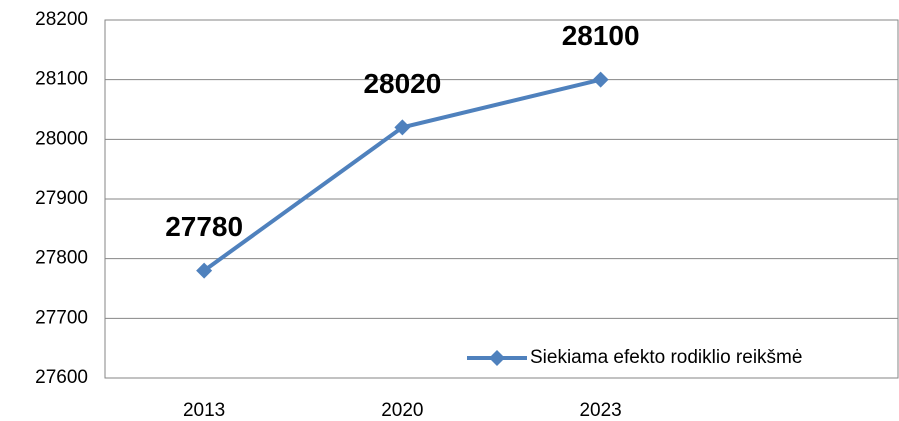  Describe the element at coordinates (61, 258) in the screenshot. I see `y-tick-label: 27800` at that location.